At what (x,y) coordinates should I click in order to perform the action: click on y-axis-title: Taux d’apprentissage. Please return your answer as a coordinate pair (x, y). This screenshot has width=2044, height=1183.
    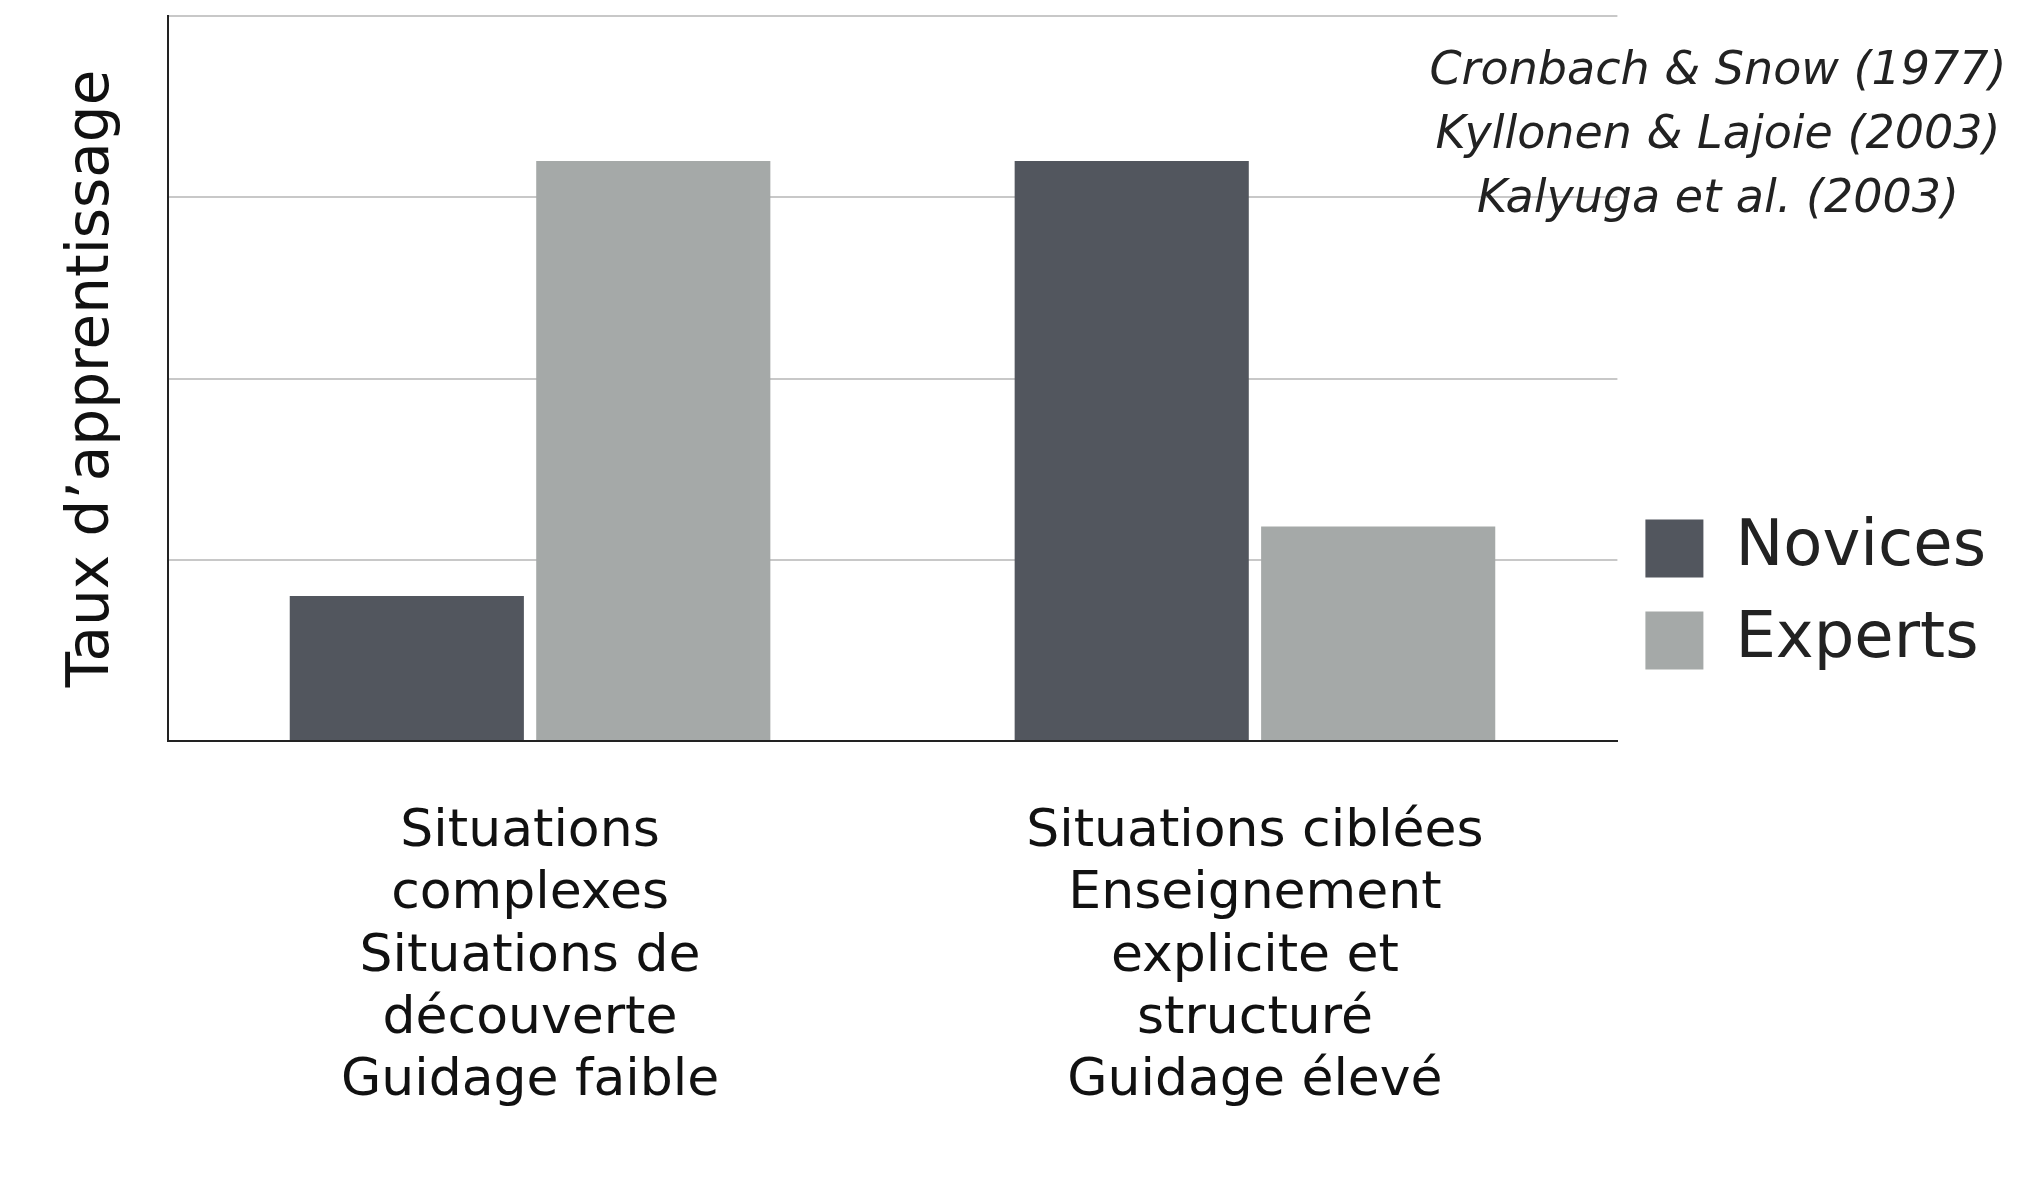
    Looking at the image, I should click on (87, 379).